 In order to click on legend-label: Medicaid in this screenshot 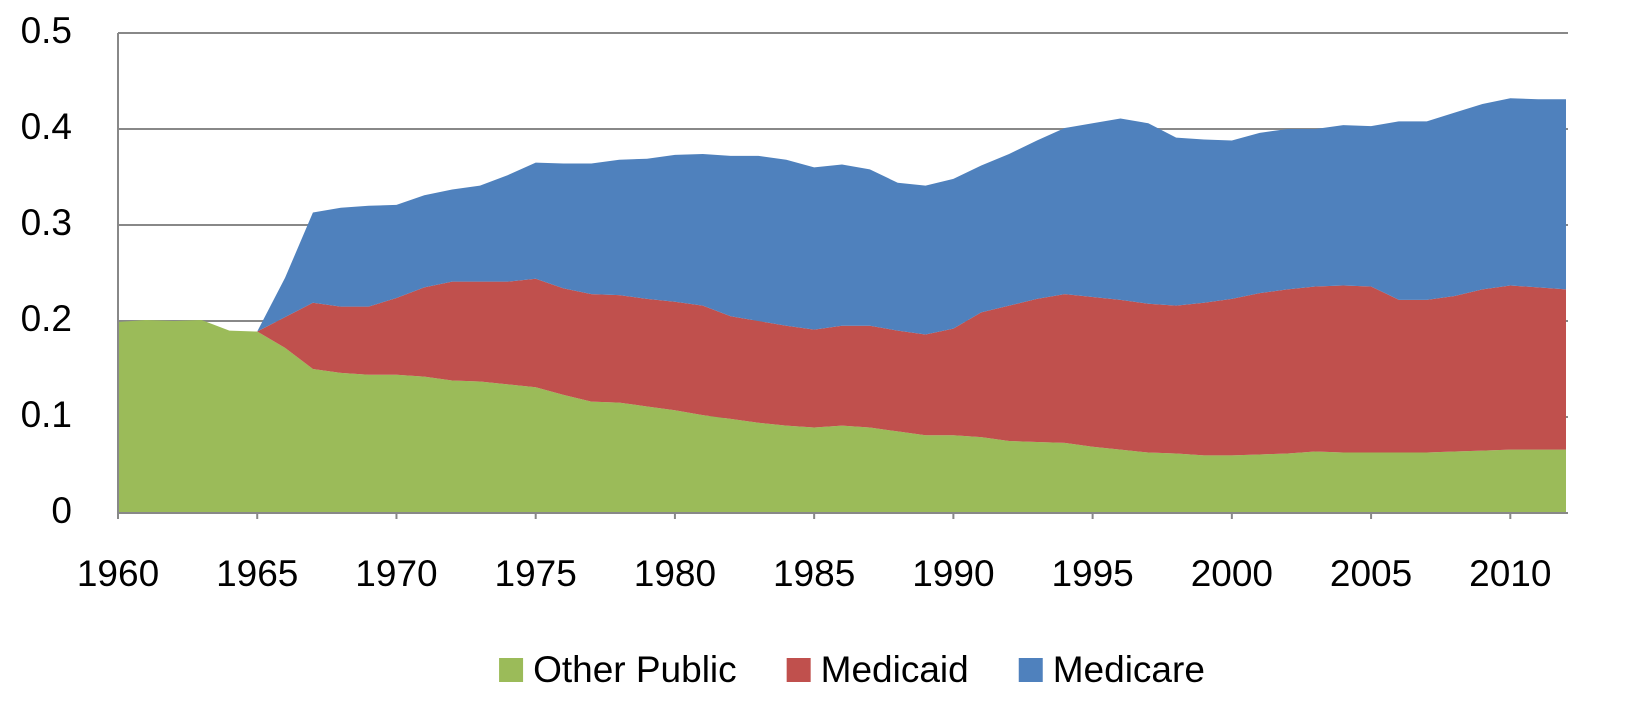, I will do `click(895, 669)`.